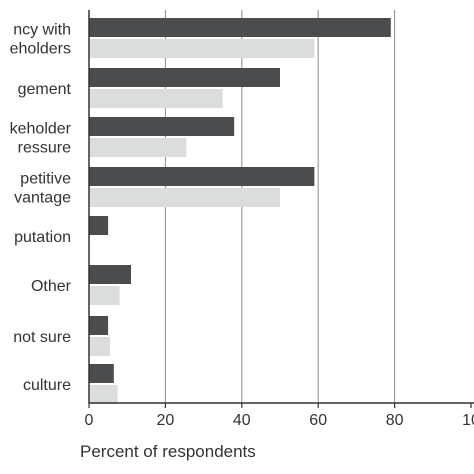 This screenshot has width=474, height=474. Describe the element at coordinates (42, 30) in the screenshot. I see `category-label: ncy with` at that location.